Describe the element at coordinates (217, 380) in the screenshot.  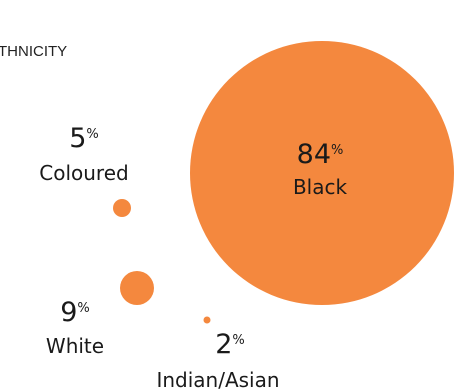
I see `label-indian-asian-name: Indian/Asian` at that location.